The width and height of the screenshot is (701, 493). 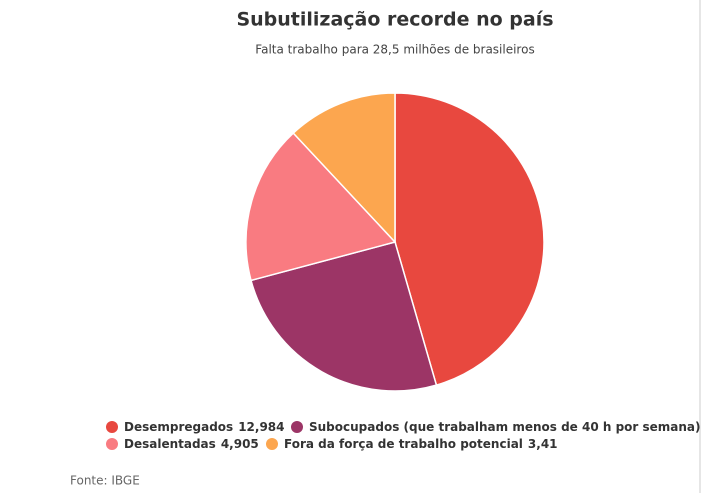 I want to click on legend-entry: Desempregados 12,984, so click(x=204, y=427).